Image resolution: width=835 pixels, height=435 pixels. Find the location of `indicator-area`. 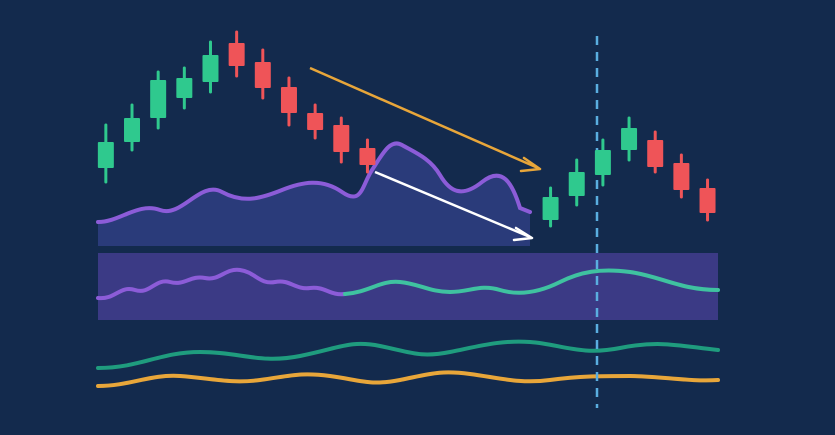

indicator-area is located at coordinates (314, 194).